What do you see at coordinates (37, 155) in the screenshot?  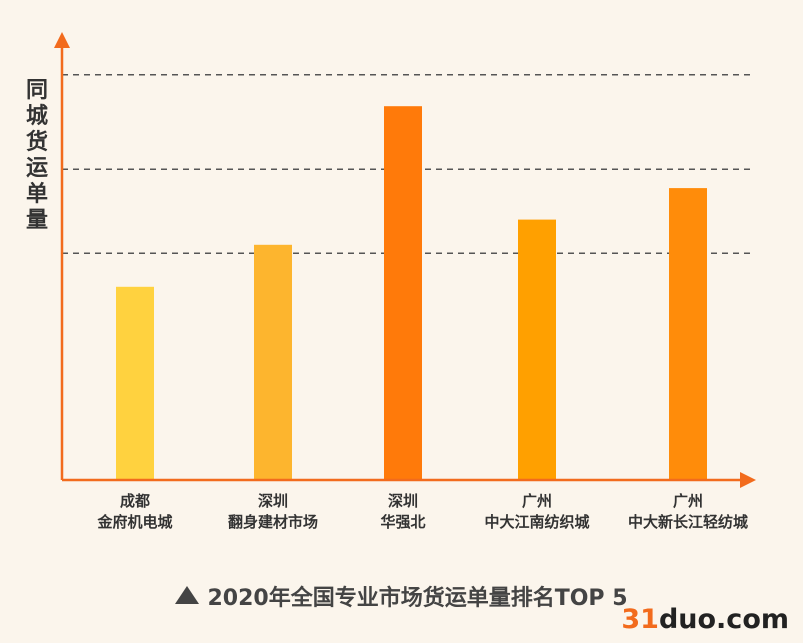 I see `y-axis-label: 同城货运单量` at bounding box center [37, 155].